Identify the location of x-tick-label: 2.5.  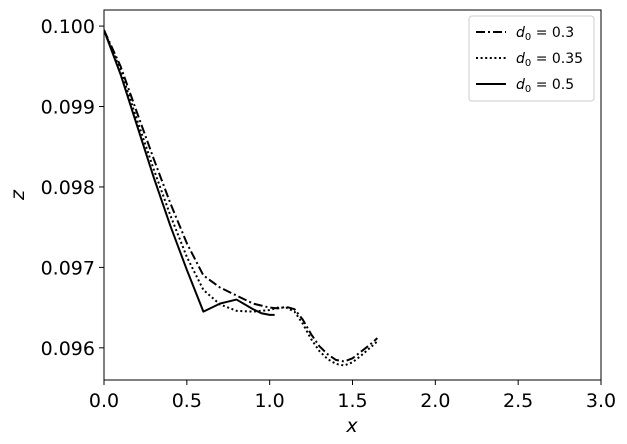
(518, 401).